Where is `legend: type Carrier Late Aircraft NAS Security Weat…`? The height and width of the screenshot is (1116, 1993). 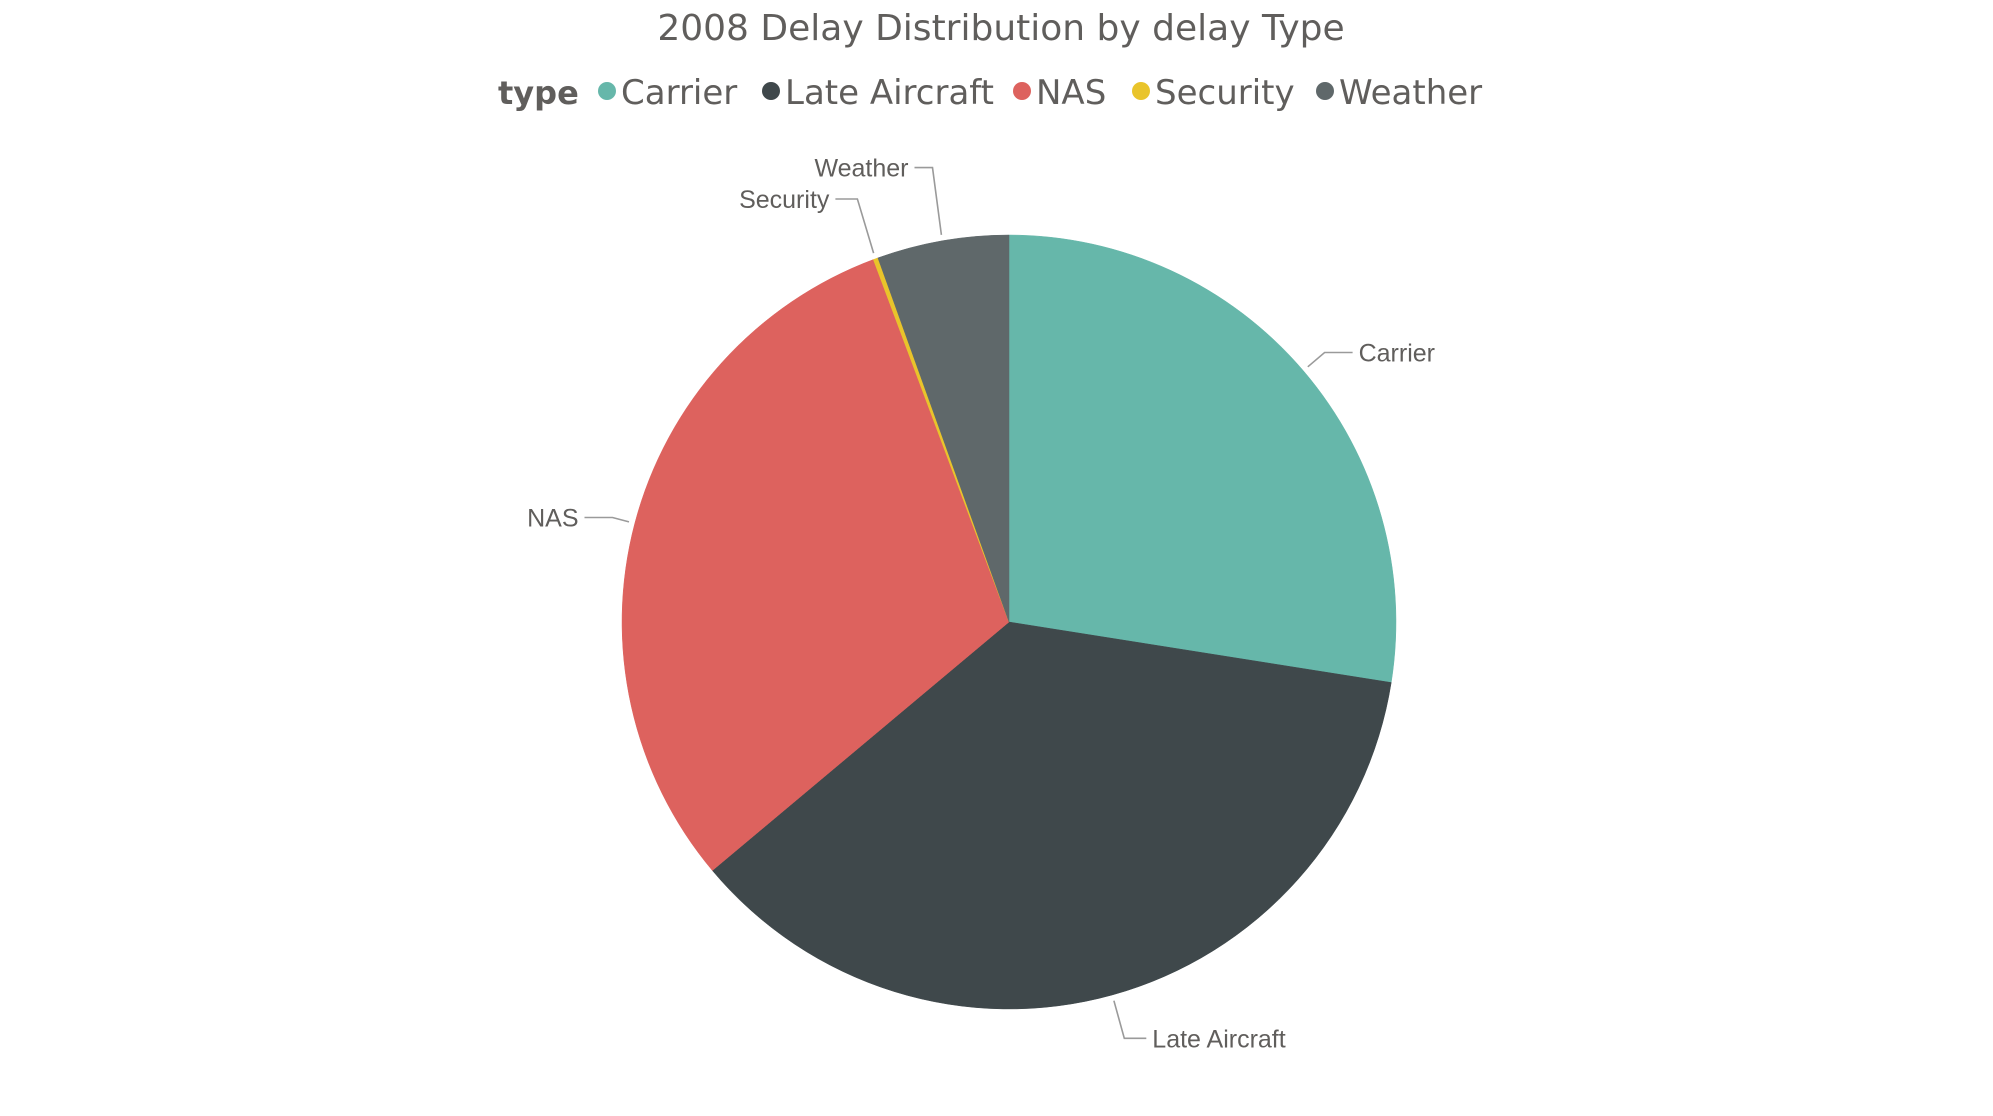
legend: type Carrier Late Aircraft NAS Security Weat… is located at coordinates (990, 93).